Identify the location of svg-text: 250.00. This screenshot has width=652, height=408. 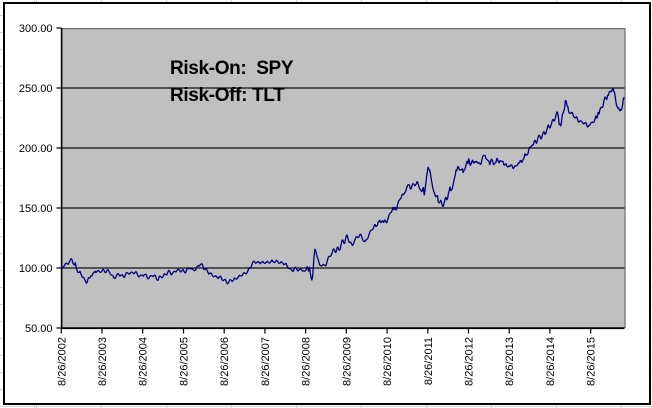
(36, 89).